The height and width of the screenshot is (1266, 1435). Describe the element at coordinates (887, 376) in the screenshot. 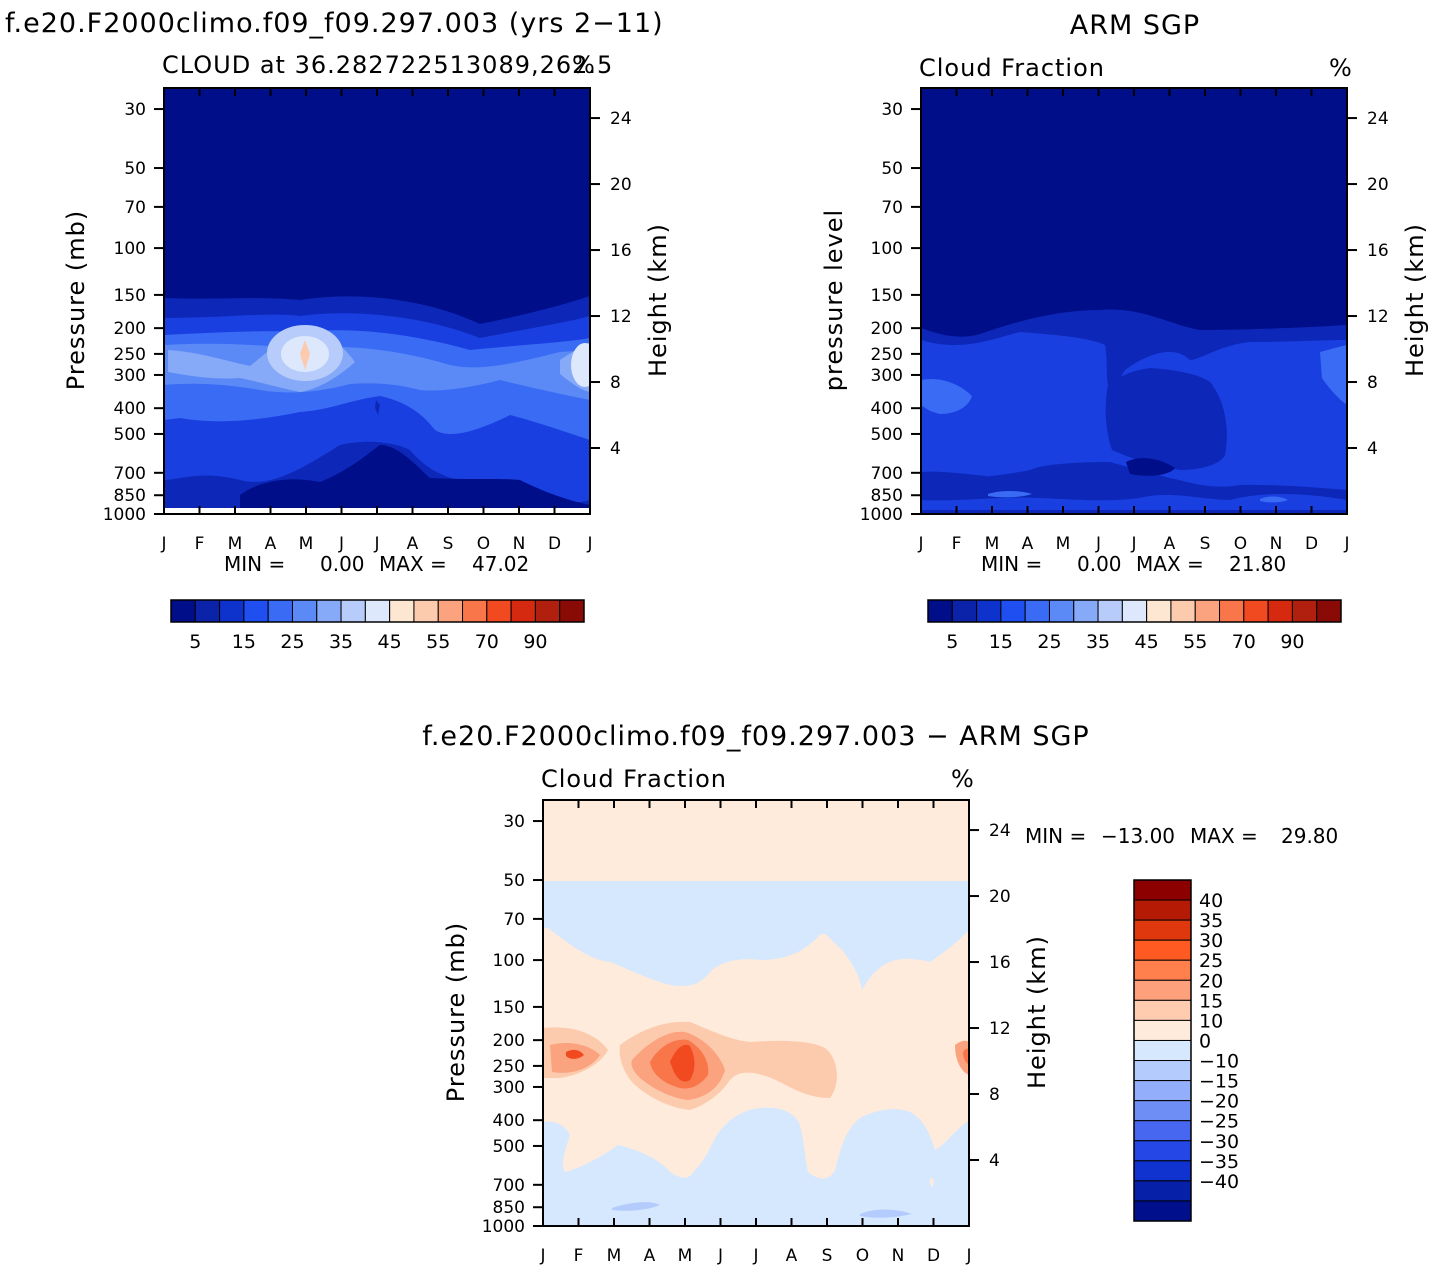

I see `panel-b-ytick-label: 300` at that location.